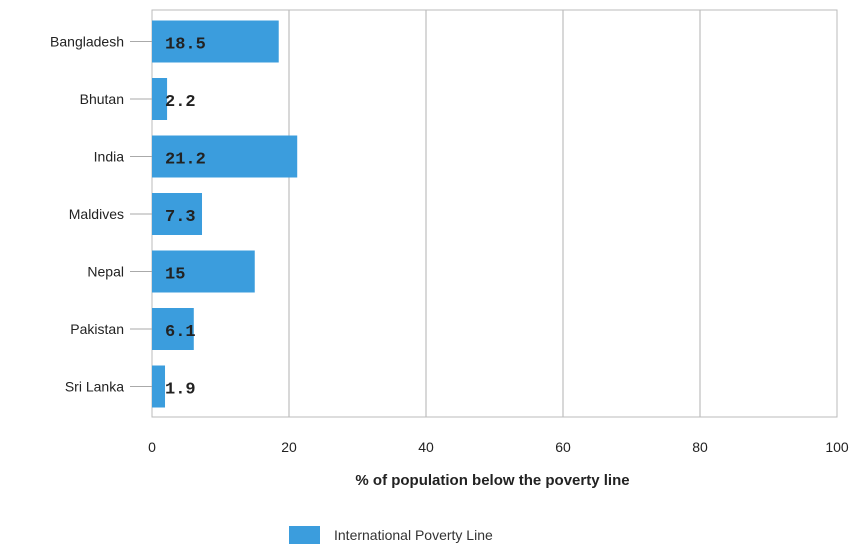 Image resolution: width=855 pixels, height=546 pixels. I want to click on x-tick-label: 60, so click(563, 447).